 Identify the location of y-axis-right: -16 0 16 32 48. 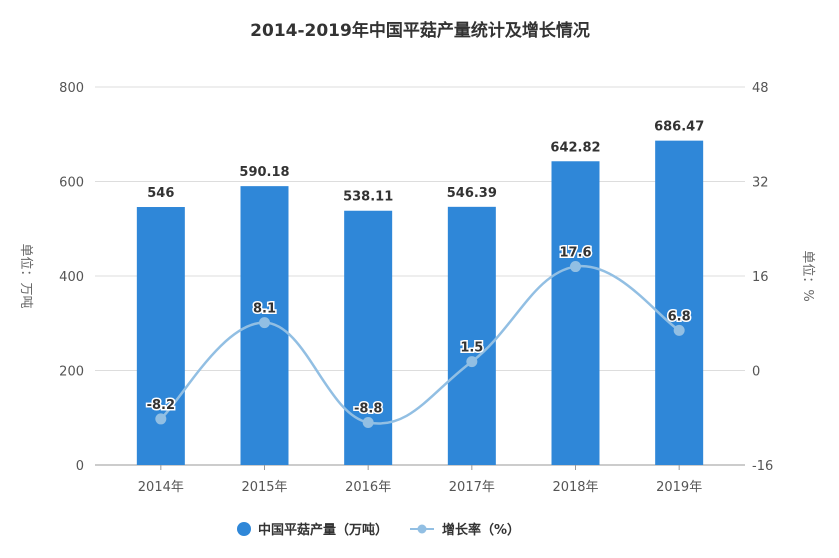
(762, 277).